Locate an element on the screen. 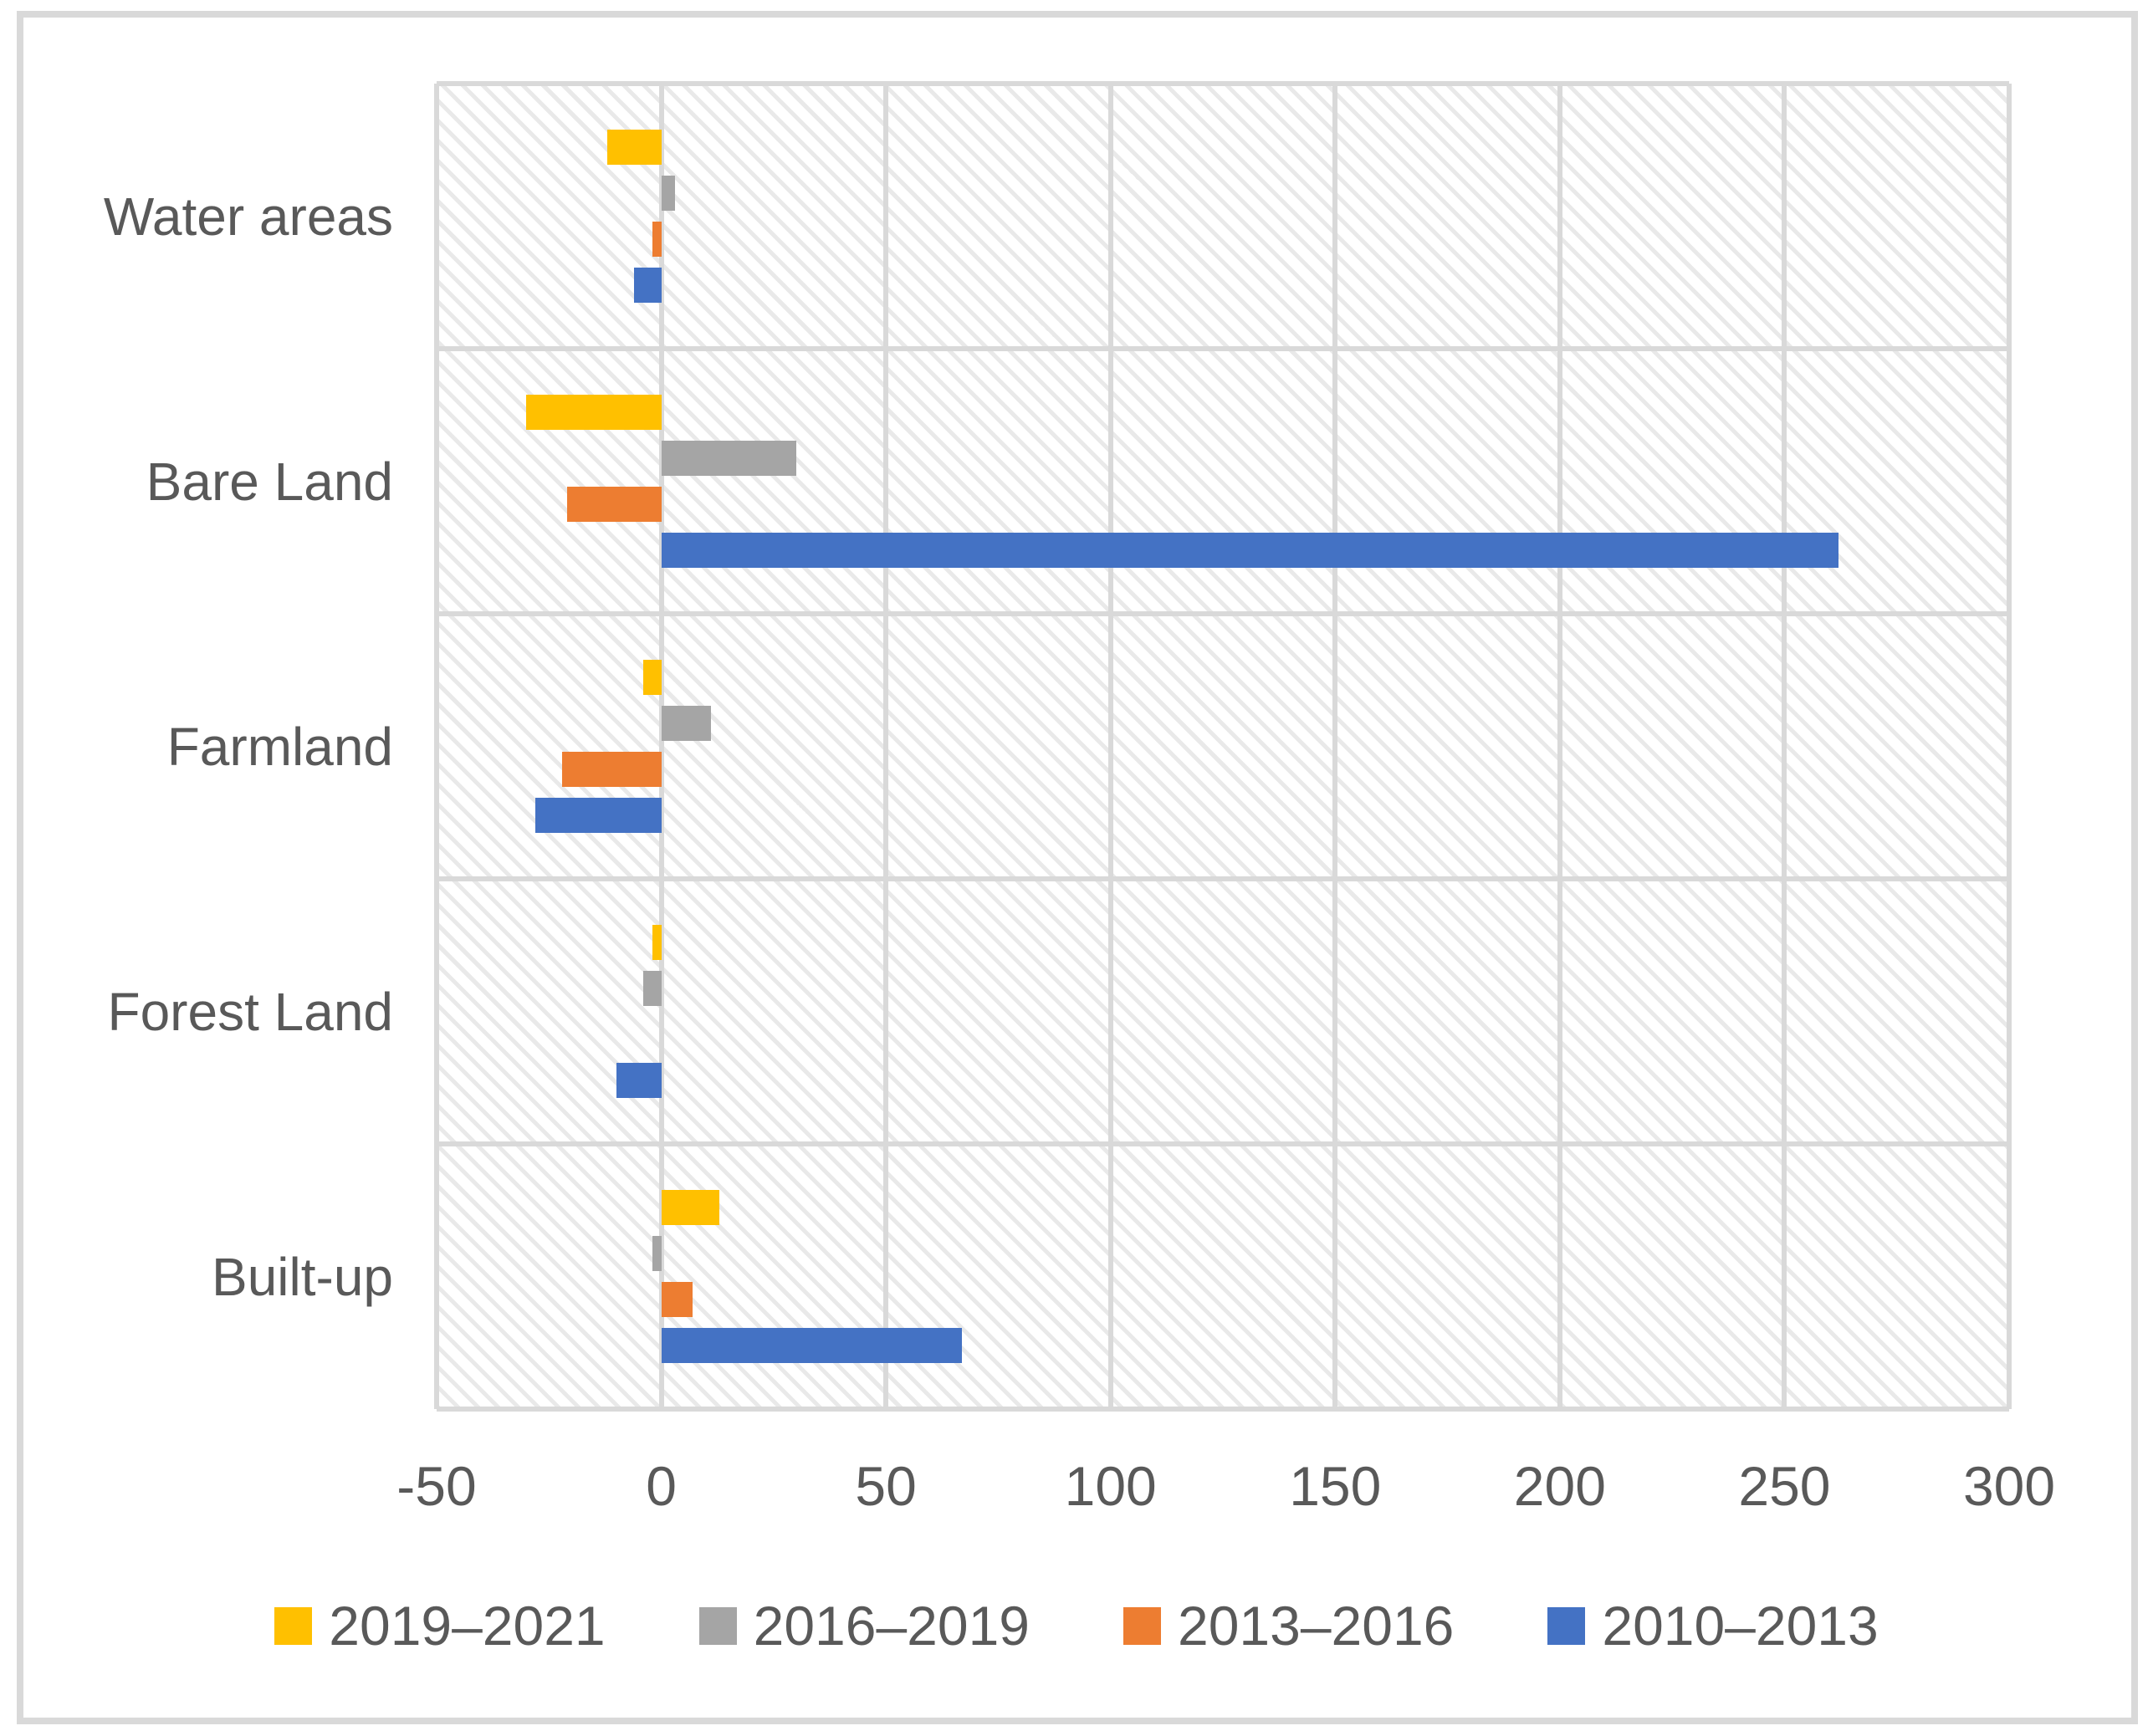 Image resolution: width=2153 pixels, height=1736 pixels. bar-water-areas-2016–2019 is located at coordinates (668, 193).